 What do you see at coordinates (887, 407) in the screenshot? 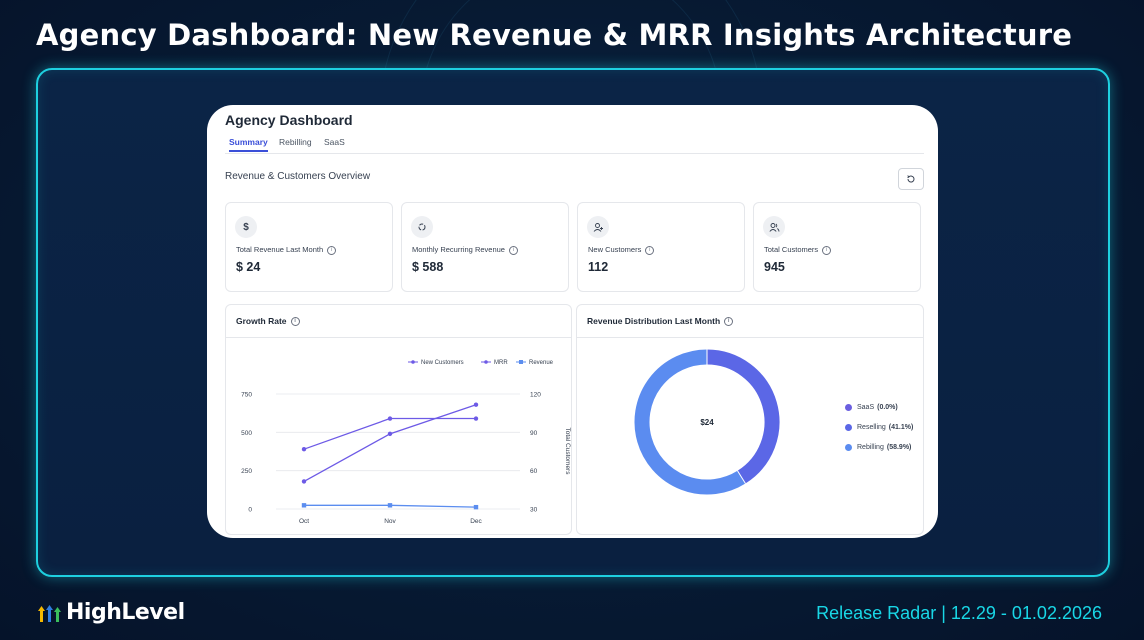
I see `legend-percent: (0.0%)` at bounding box center [887, 407].